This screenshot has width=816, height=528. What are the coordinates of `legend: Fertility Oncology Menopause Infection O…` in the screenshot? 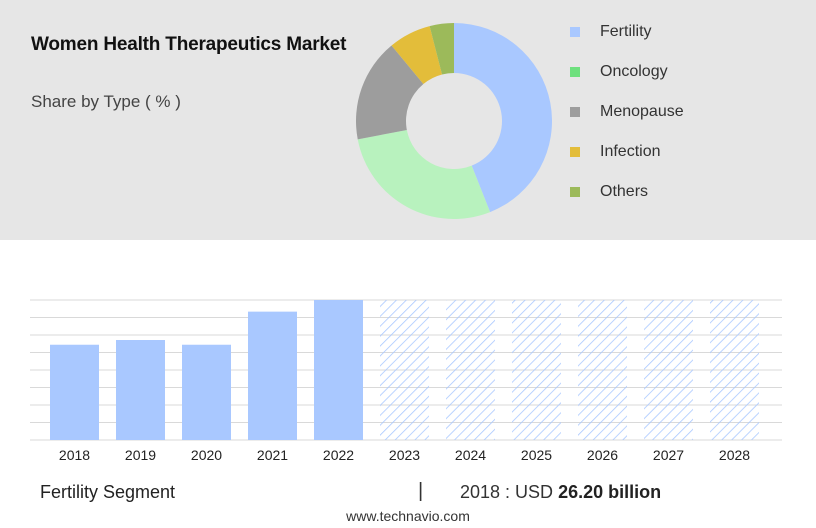 It's located at (627, 112).